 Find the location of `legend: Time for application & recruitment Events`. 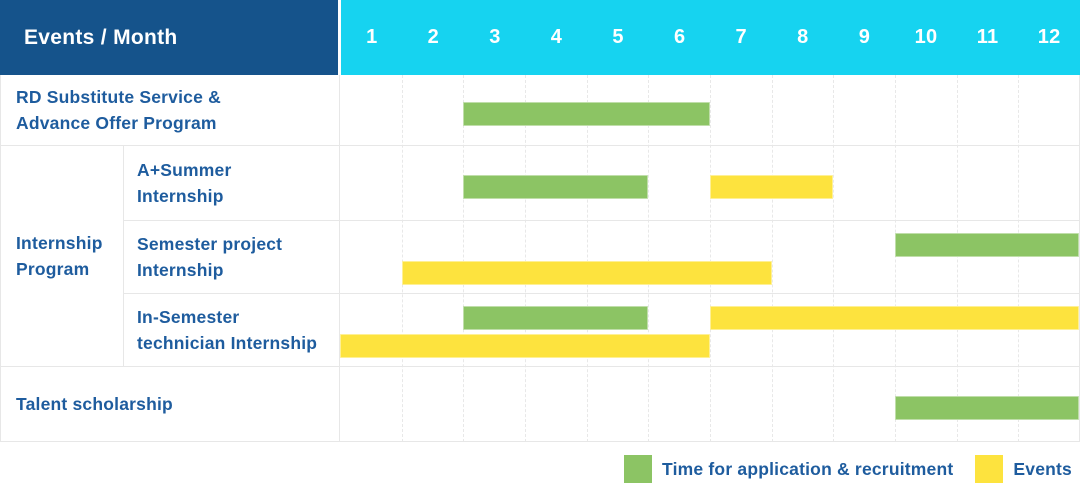

legend: Time for application & recruitment Events is located at coordinates (848, 469).